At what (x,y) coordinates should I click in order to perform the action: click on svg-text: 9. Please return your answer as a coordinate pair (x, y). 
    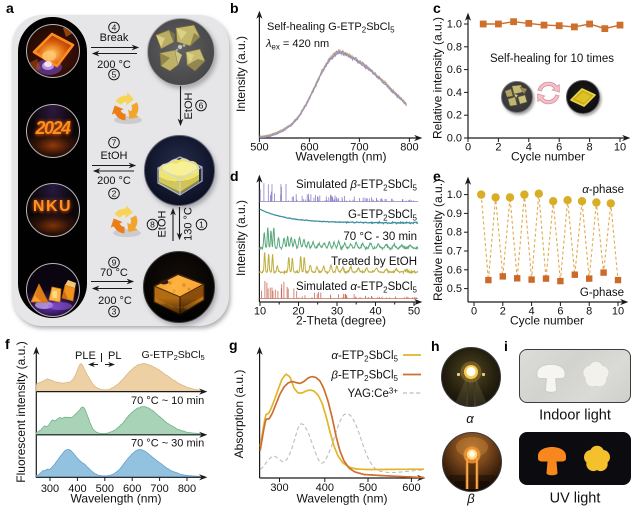
    Looking at the image, I should click on (114, 263).